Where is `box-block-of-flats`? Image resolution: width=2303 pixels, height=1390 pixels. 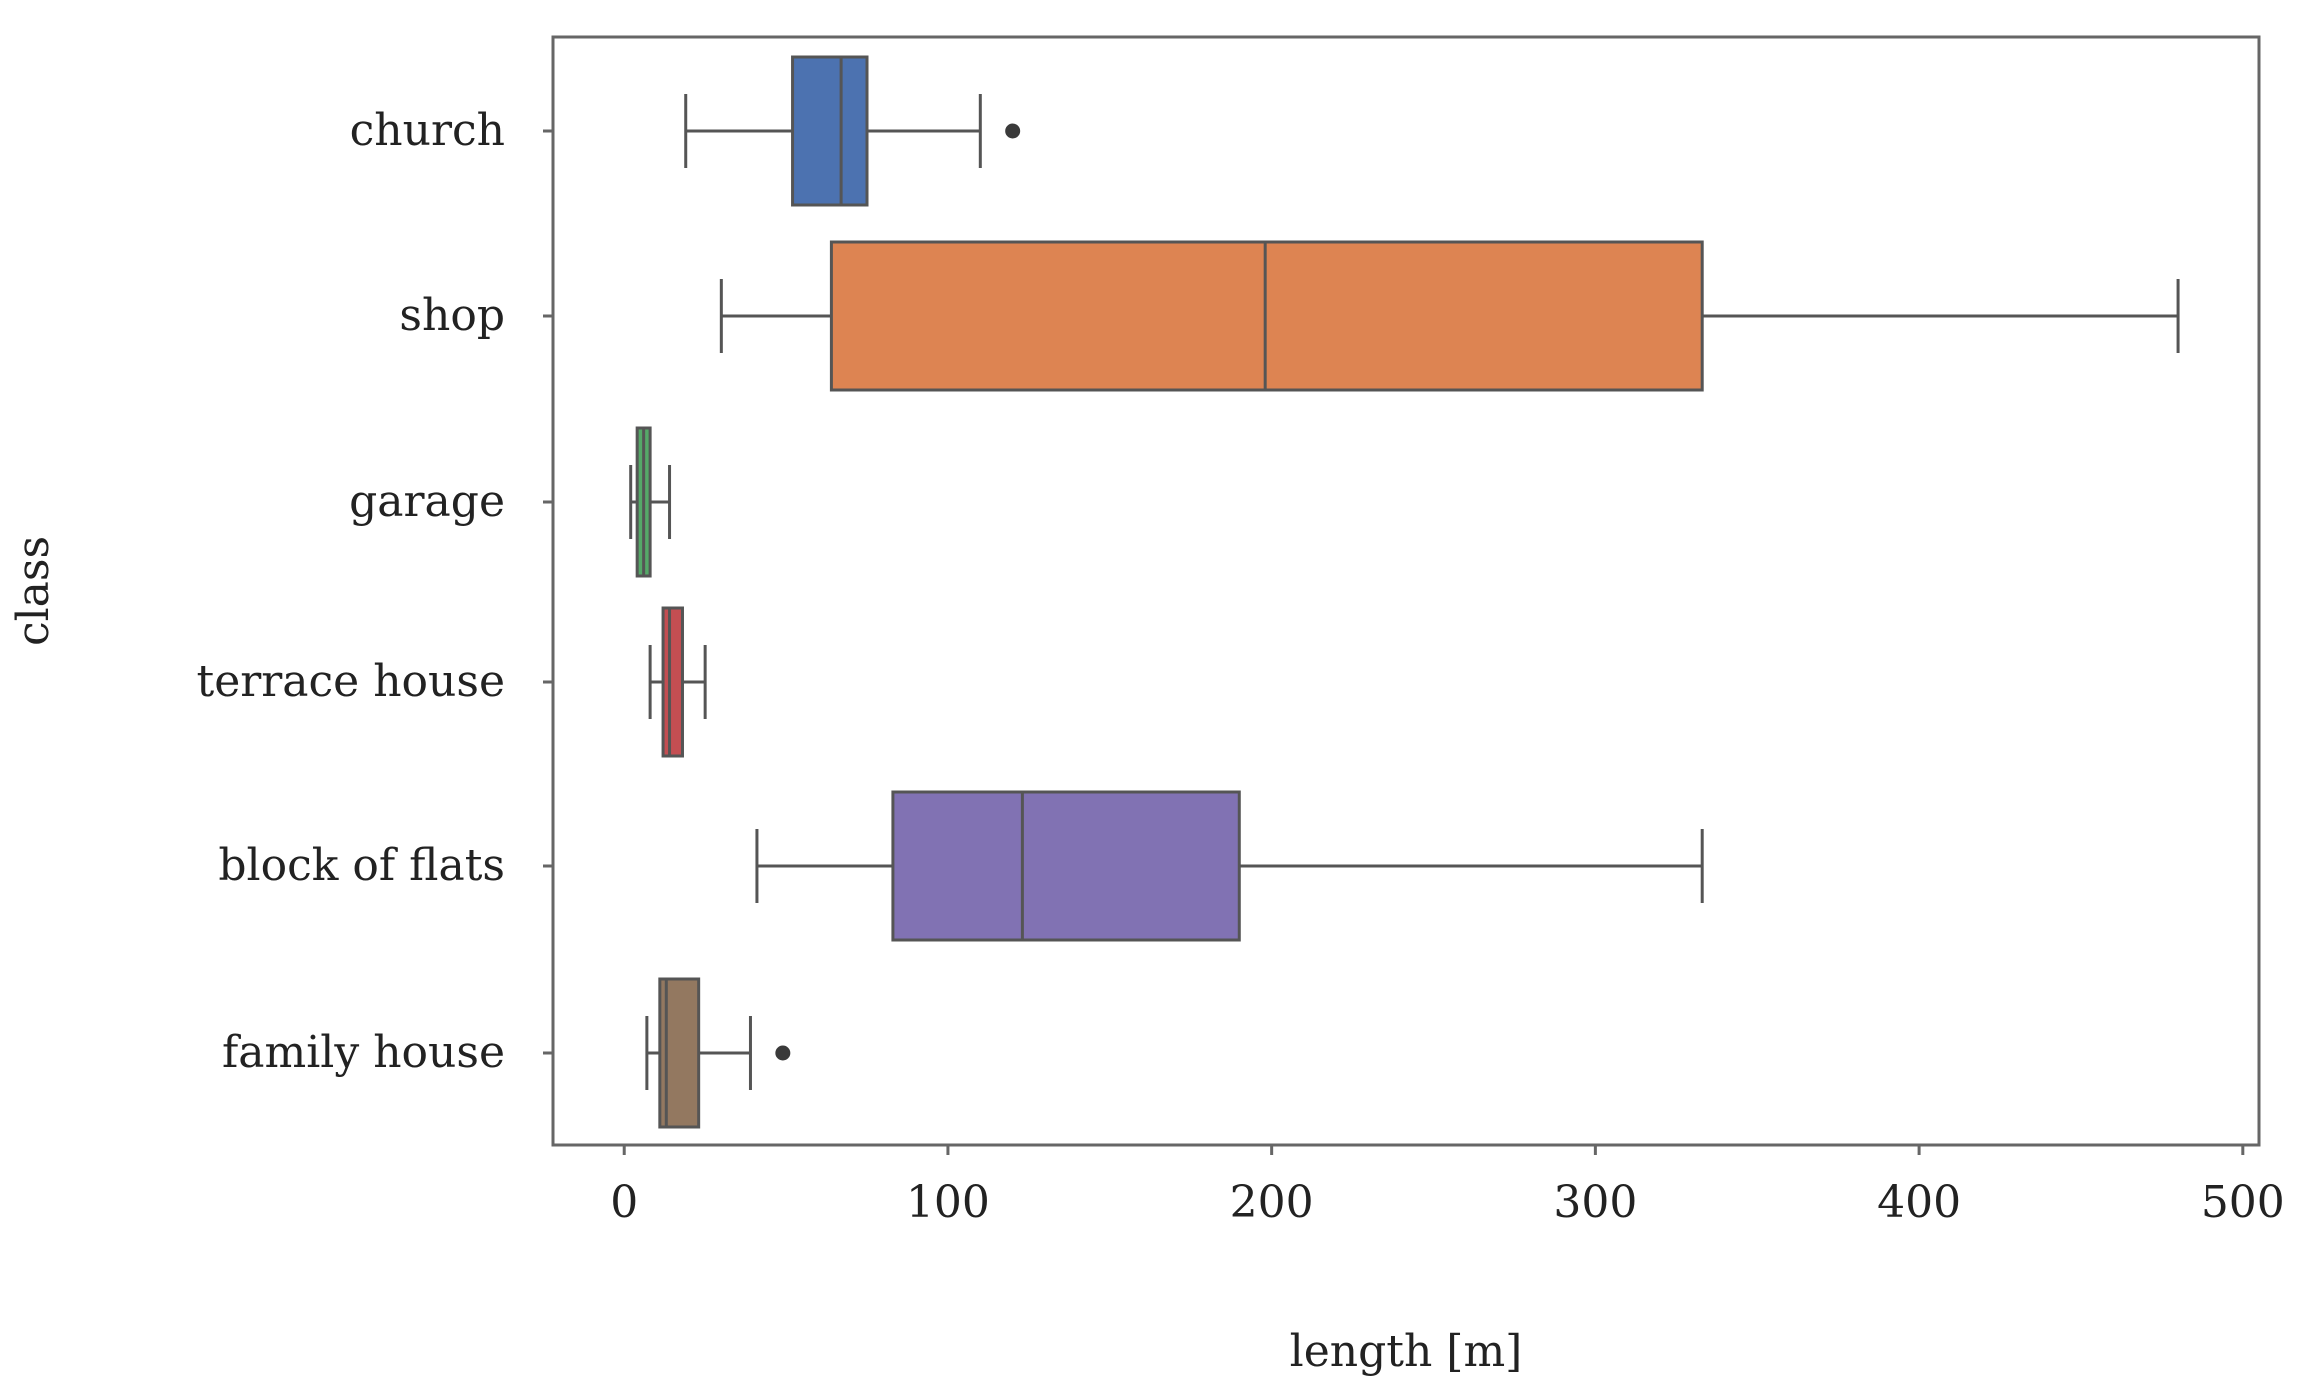 box-block-of-flats is located at coordinates (1066, 866).